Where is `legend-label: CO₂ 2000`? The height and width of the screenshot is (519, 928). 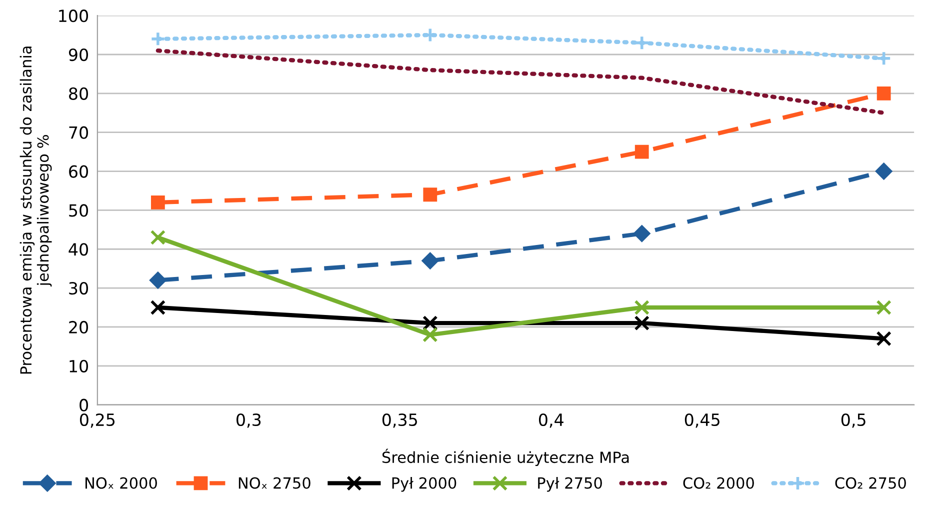 legend-label: CO₂ 2000 is located at coordinates (718, 483).